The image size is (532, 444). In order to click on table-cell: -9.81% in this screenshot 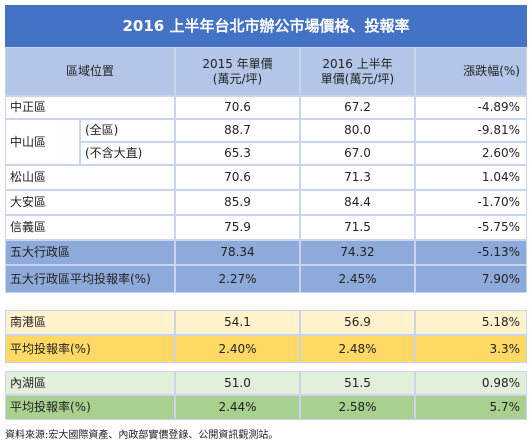, I will do `click(471, 130)`.